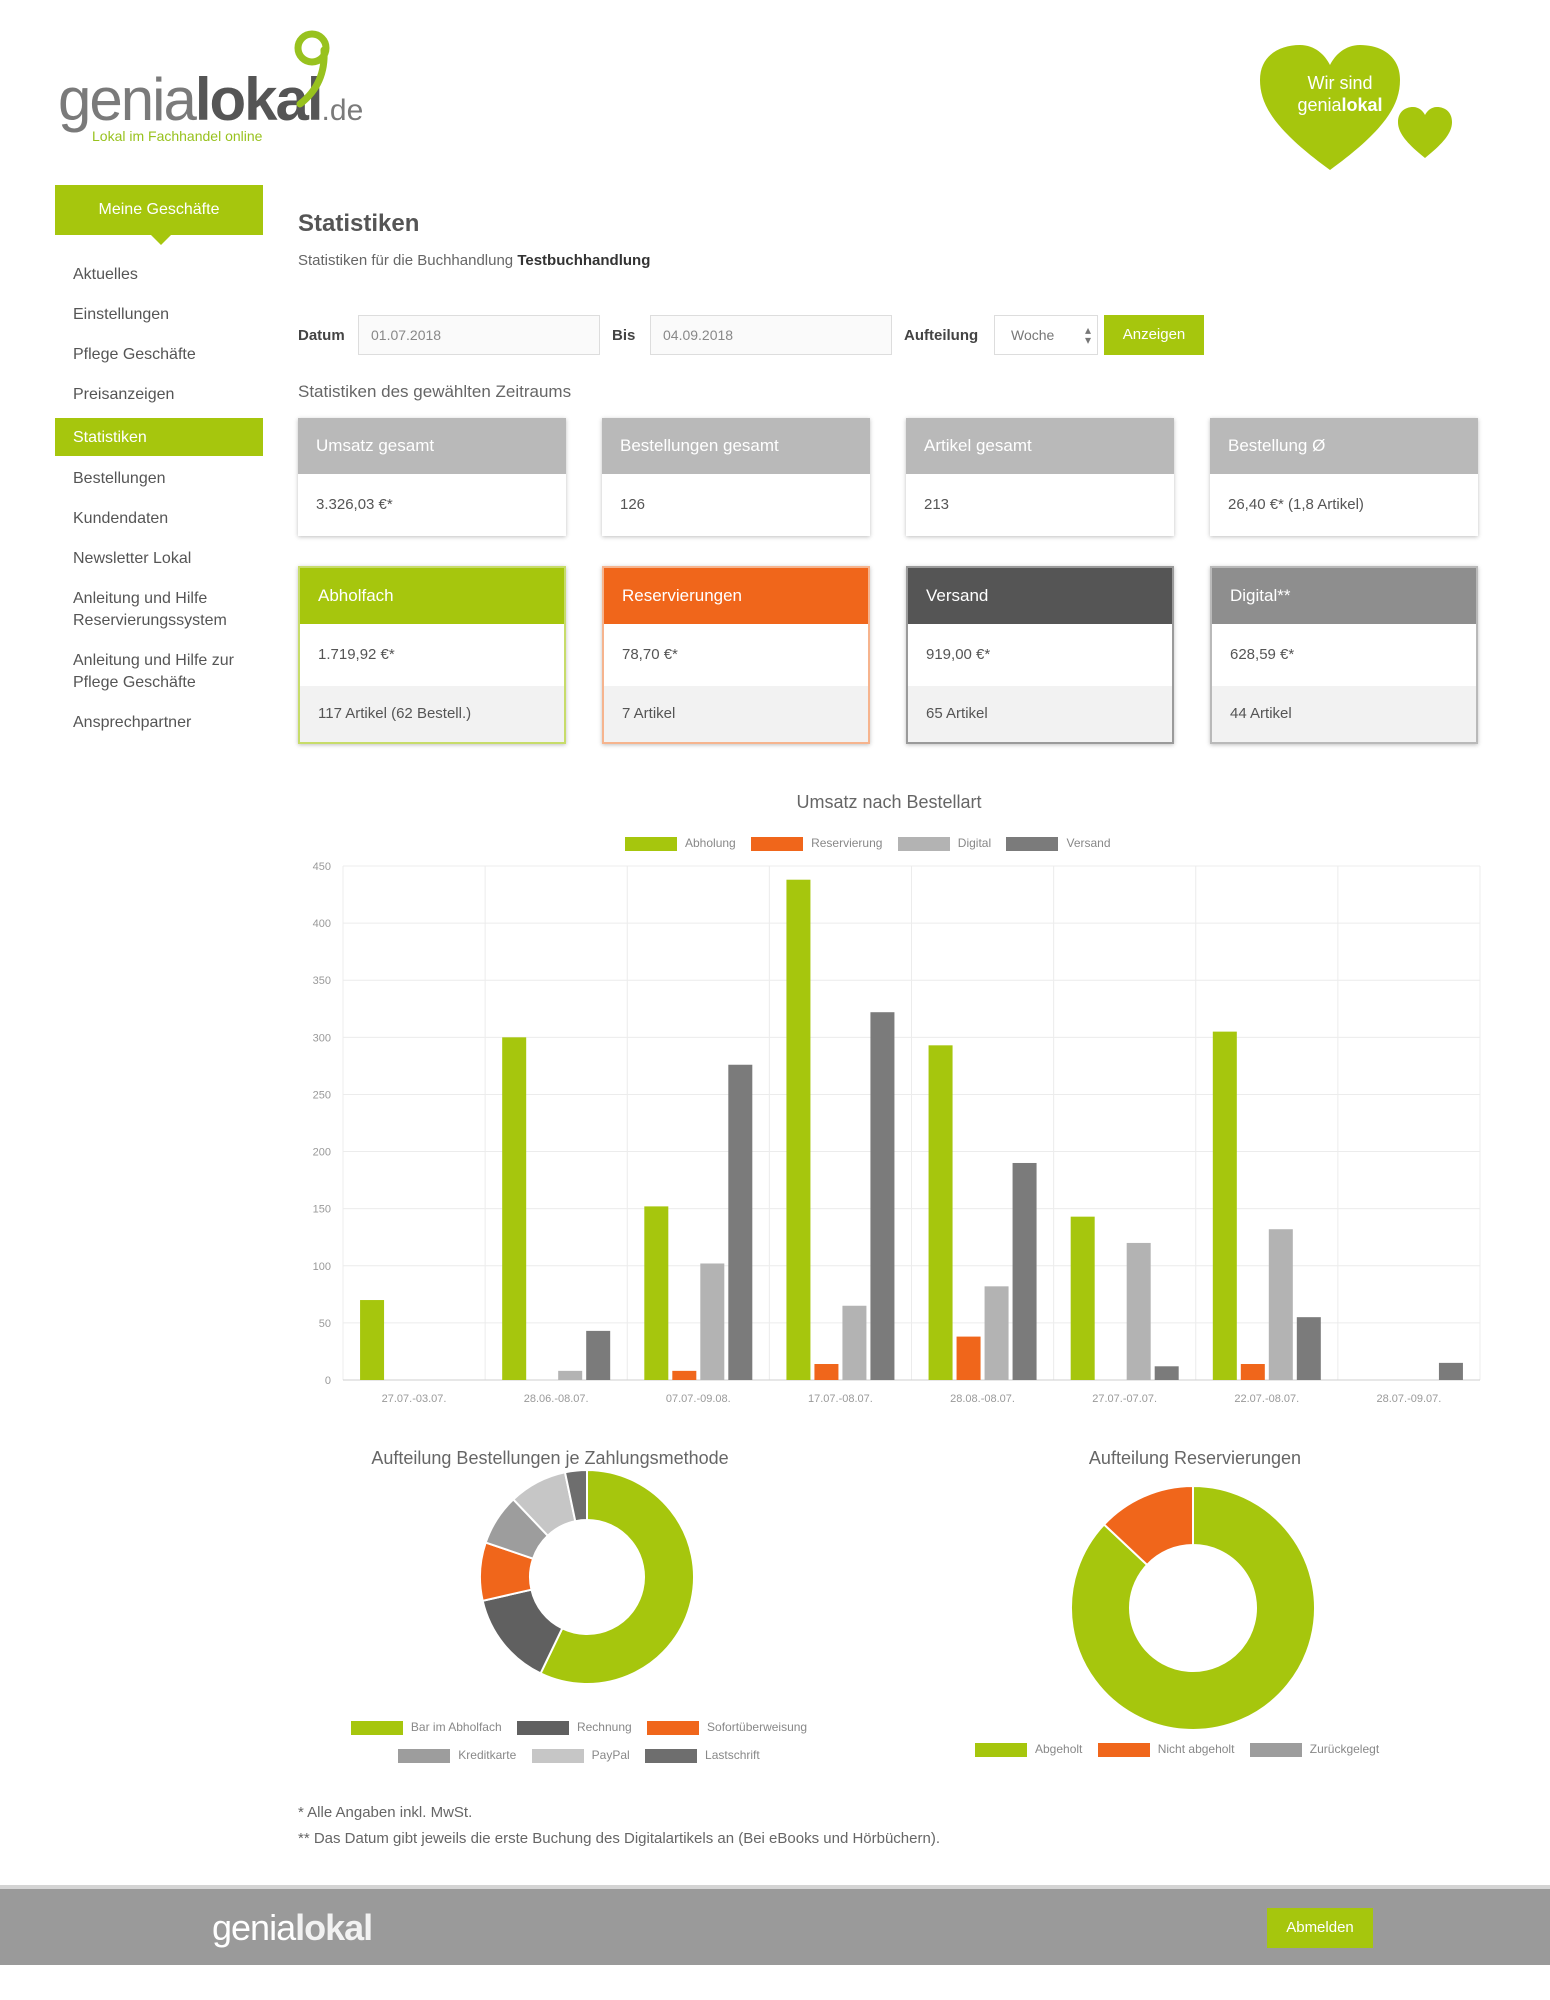 Image resolution: width=1550 pixels, height=2000 pixels. What do you see at coordinates (121, 314) in the screenshot?
I see `sidebar-item-einstellungen: Einstellungen` at bounding box center [121, 314].